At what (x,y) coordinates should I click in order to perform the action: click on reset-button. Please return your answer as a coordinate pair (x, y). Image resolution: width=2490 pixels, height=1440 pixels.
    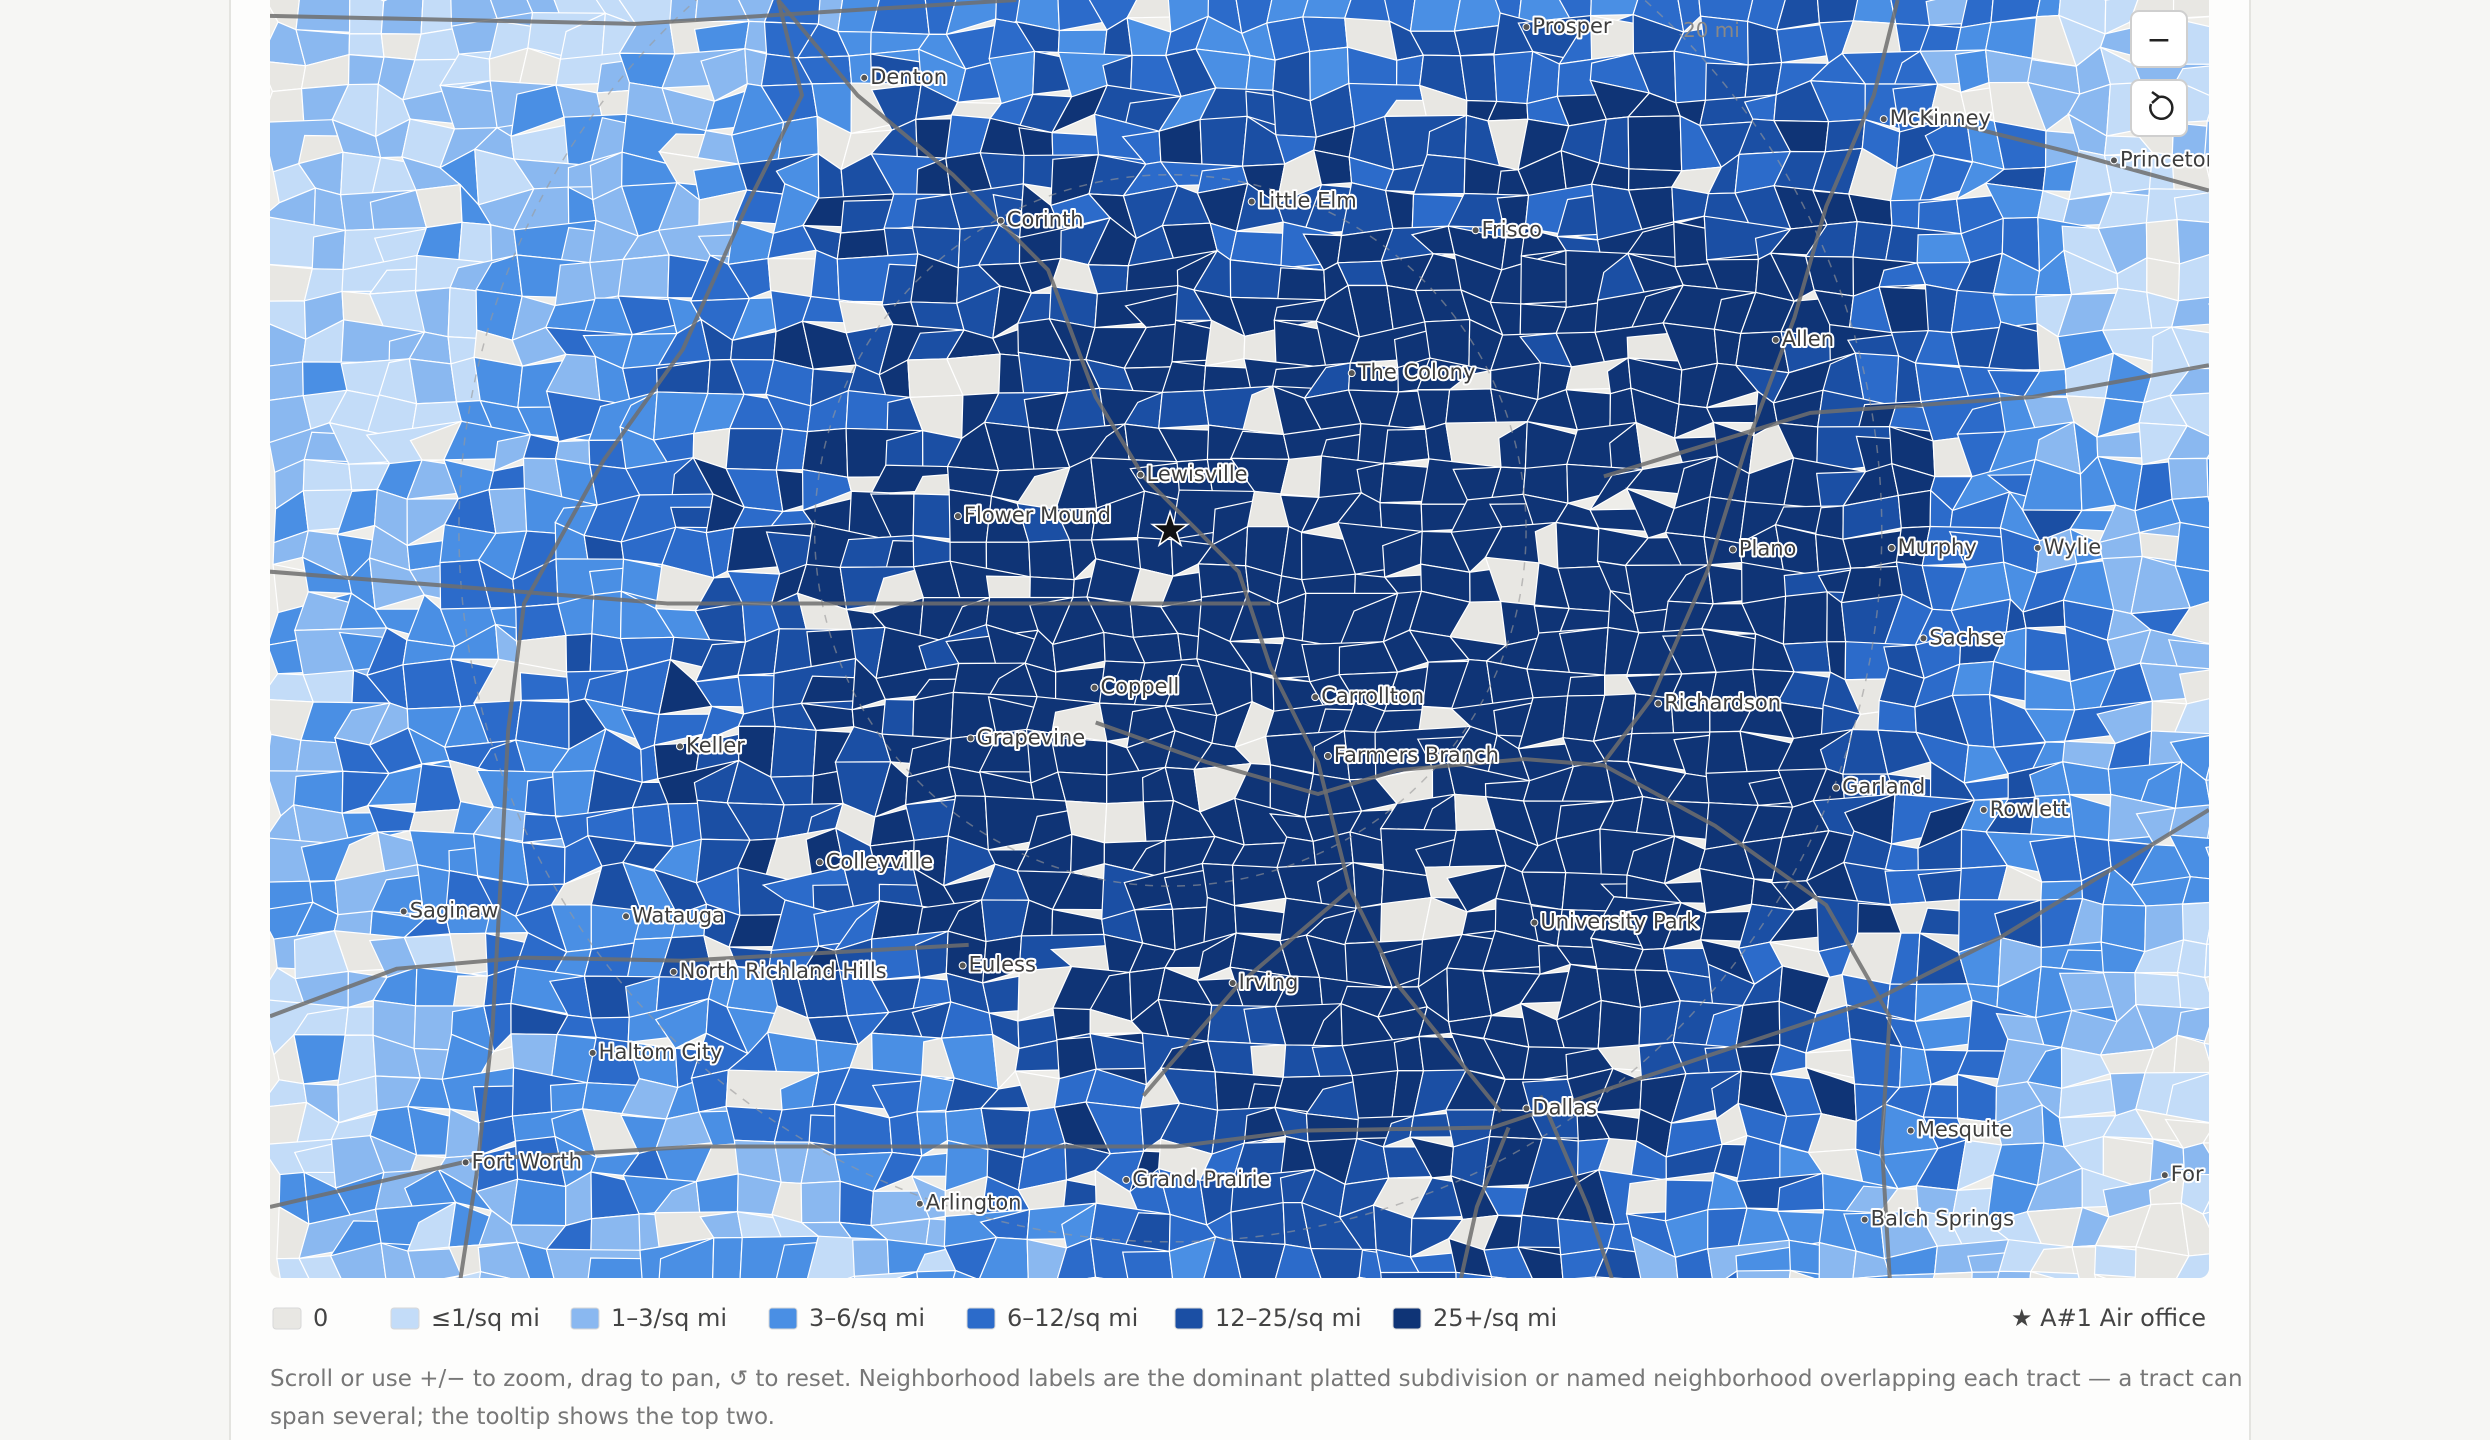
    Looking at the image, I should click on (2159, 108).